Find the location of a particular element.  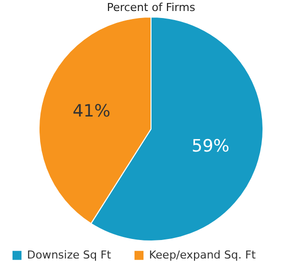

data-label: 41% is located at coordinates (91, 112).